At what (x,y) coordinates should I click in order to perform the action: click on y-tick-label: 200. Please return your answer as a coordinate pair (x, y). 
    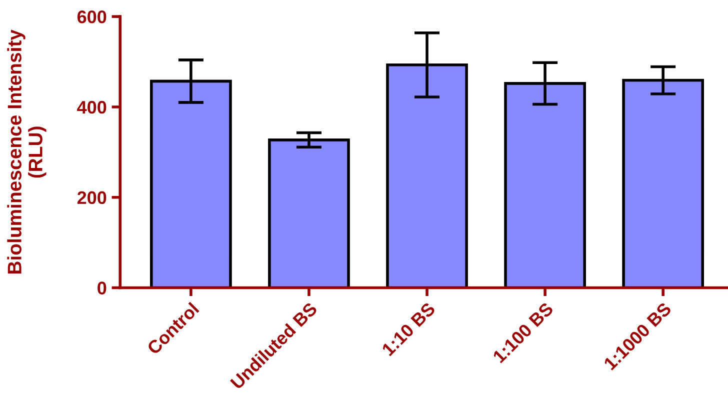
    Looking at the image, I should click on (91, 197).